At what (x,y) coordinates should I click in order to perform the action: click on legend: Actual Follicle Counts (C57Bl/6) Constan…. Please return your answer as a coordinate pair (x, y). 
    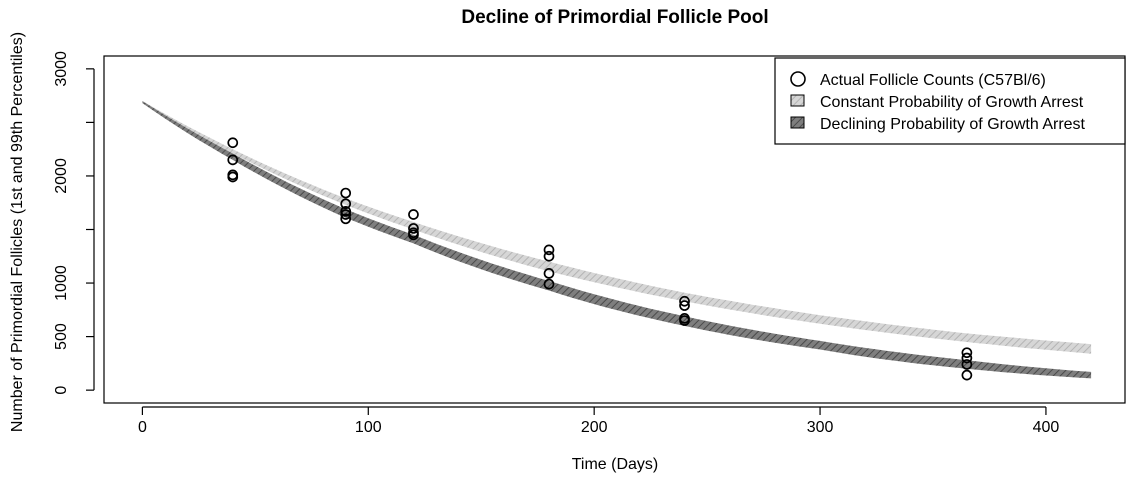
    Looking at the image, I should click on (950, 101).